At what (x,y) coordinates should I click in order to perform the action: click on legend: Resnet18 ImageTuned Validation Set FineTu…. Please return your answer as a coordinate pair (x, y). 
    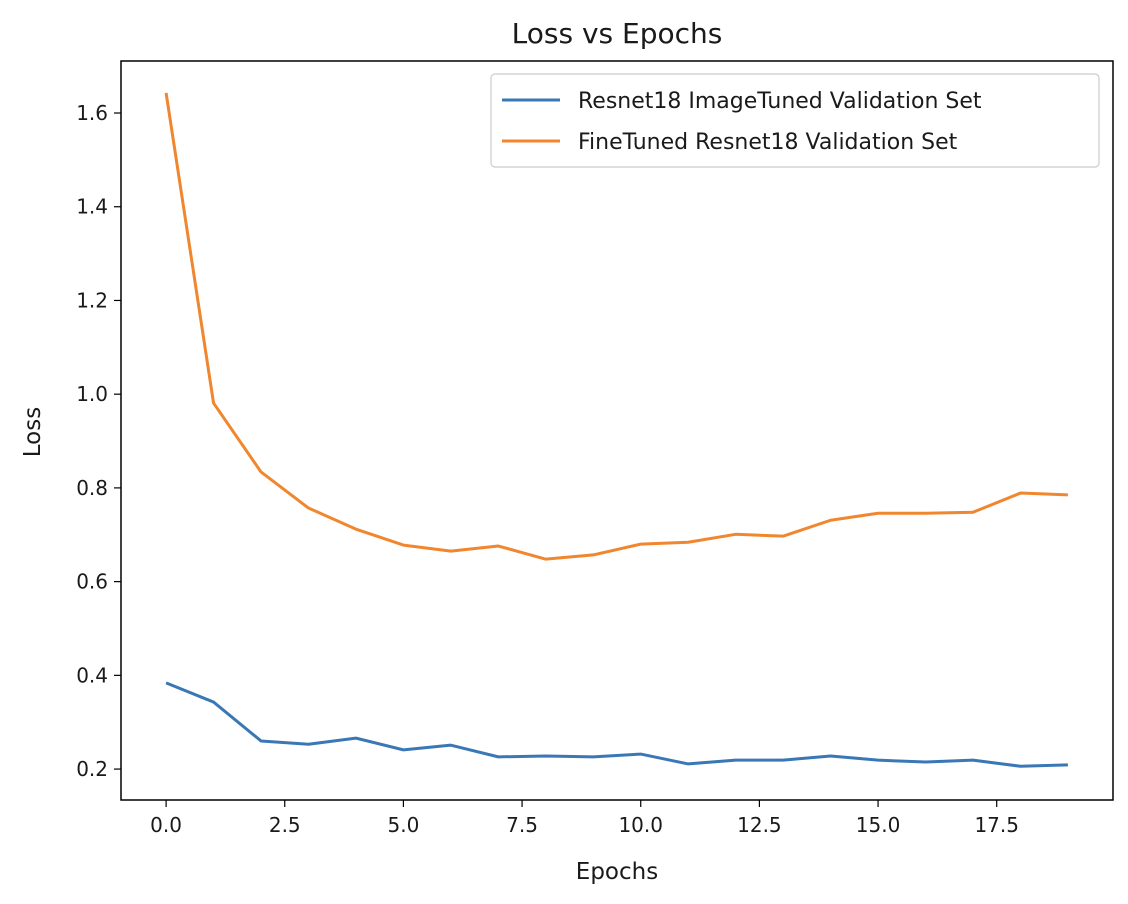
    Looking at the image, I should click on (795, 120).